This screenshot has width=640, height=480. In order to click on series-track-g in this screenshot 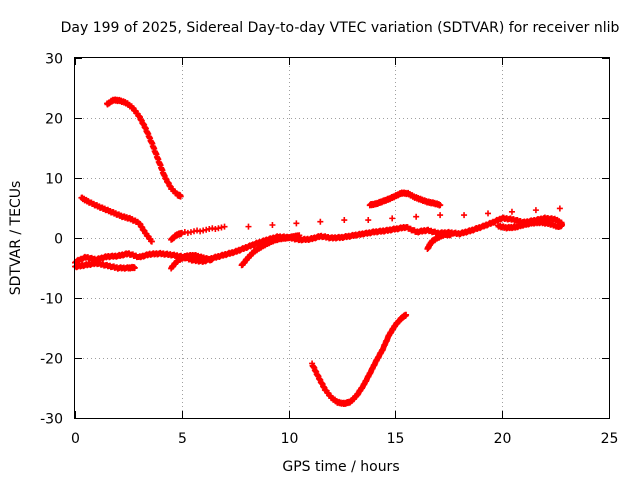, I will do `click(405, 199)`.